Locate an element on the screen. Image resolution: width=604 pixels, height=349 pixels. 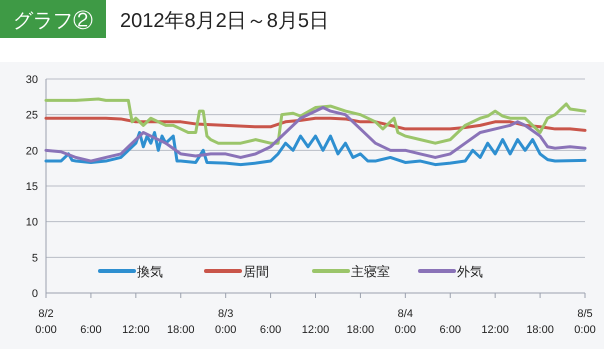
chart-title: グラフ② is located at coordinates (53, 21).